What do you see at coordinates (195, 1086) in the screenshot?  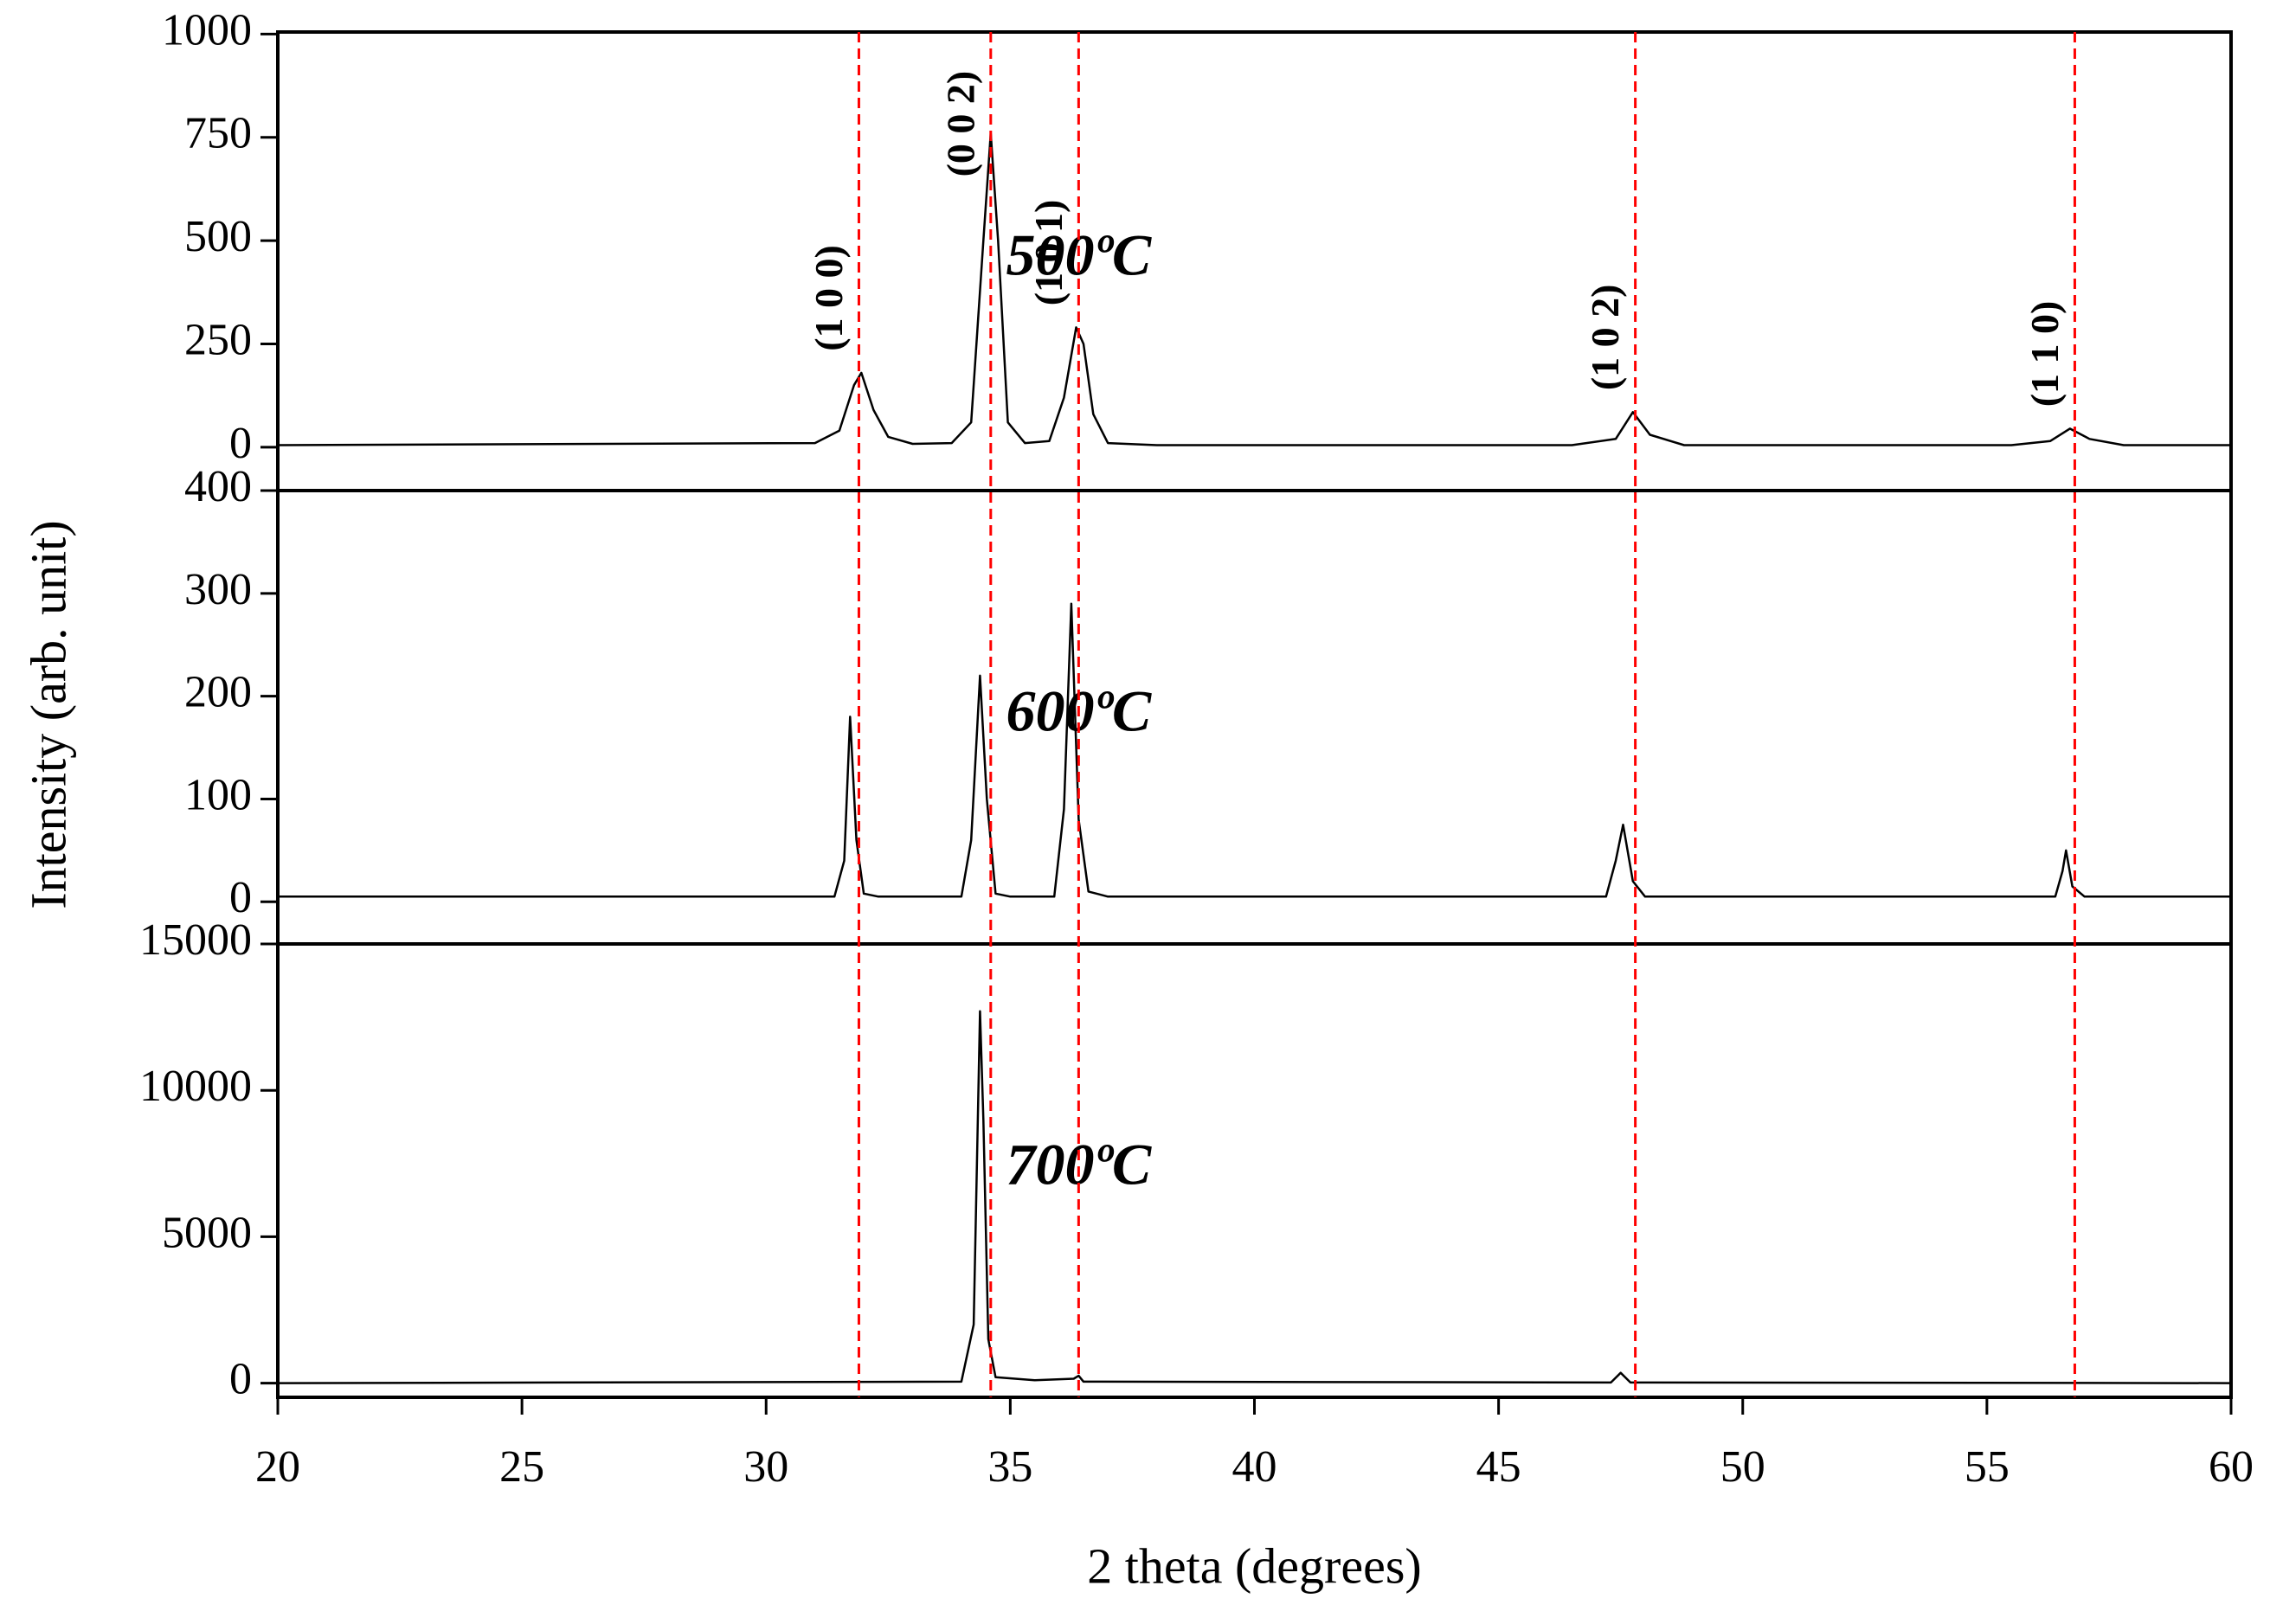 I see `y-tick-label: 10000` at bounding box center [195, 1086].